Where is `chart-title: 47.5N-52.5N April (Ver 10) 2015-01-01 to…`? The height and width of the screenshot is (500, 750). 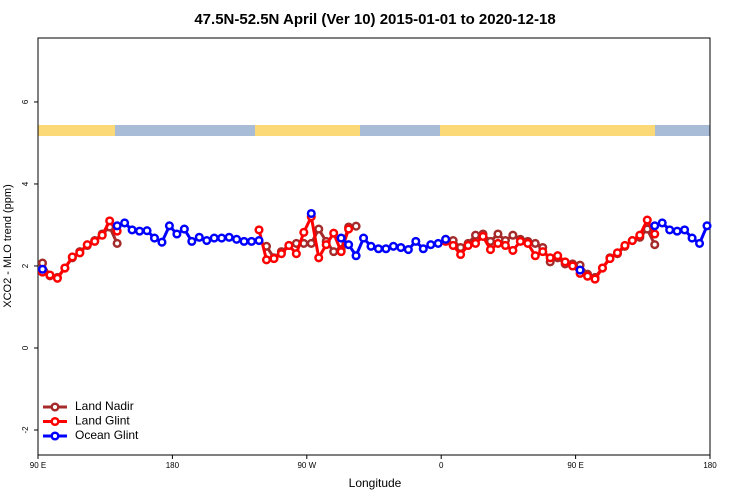
chart-title: 47.5N-52.5N April (Ver 10) 2015-01-01 to… is located at coordinates (374, 19).